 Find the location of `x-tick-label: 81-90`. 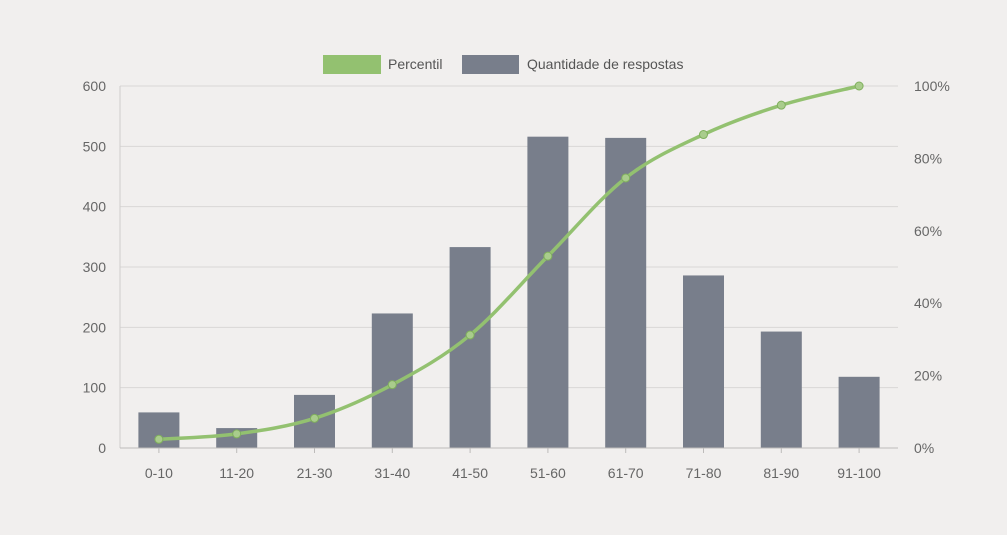

x-tick-label: 81-90 is located at coordinates (781, 473).